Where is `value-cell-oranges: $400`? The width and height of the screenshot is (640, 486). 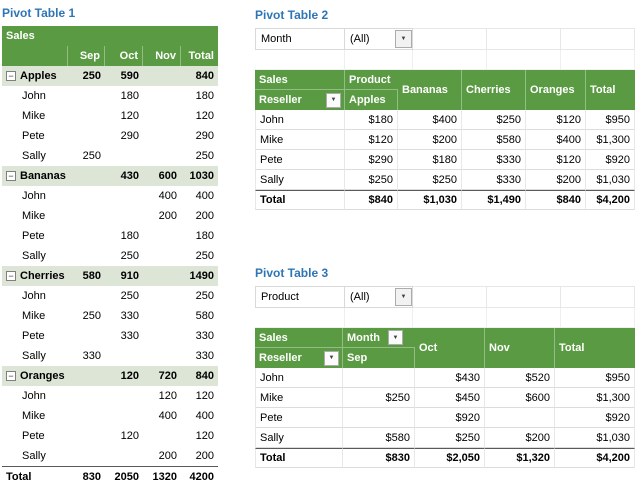 value-cell-oranges: $400 is located at coordinates (556, 140).